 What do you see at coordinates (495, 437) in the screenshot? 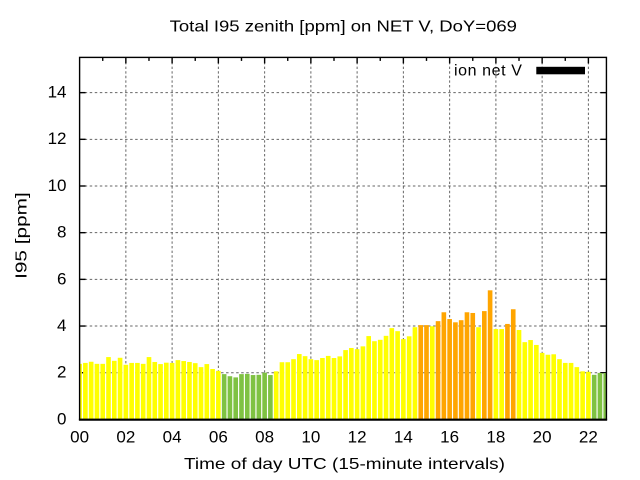
I see `svg-text: 18` at bounding box center [495, 437].